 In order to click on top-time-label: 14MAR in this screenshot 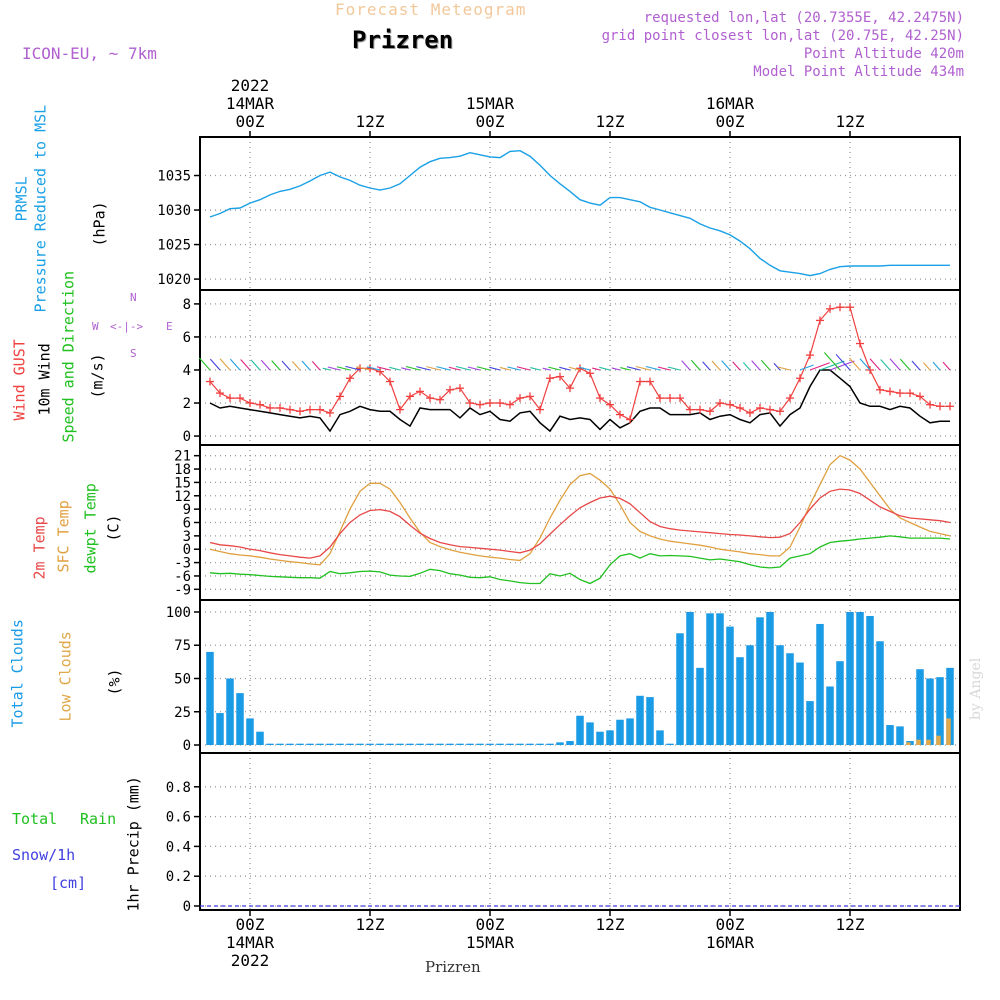, I will do `click(250, 103)`.